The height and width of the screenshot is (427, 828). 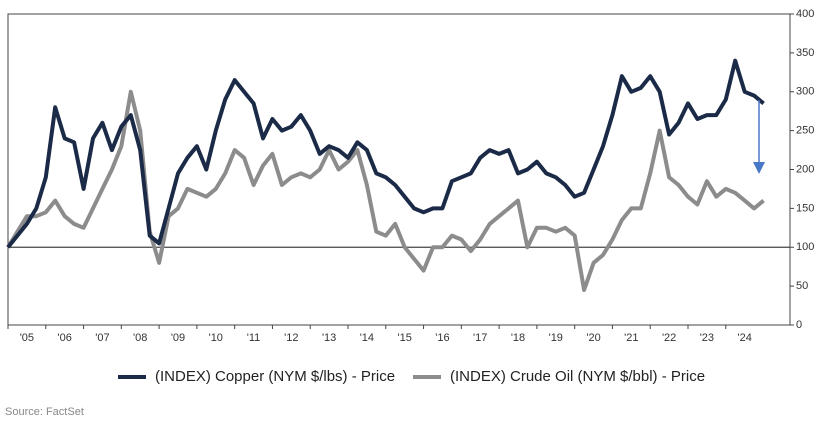 What do you see at coordinates (27, 338) in the screenshot?
I see `x-tick-label: '05` at bounding box center [27, 338].